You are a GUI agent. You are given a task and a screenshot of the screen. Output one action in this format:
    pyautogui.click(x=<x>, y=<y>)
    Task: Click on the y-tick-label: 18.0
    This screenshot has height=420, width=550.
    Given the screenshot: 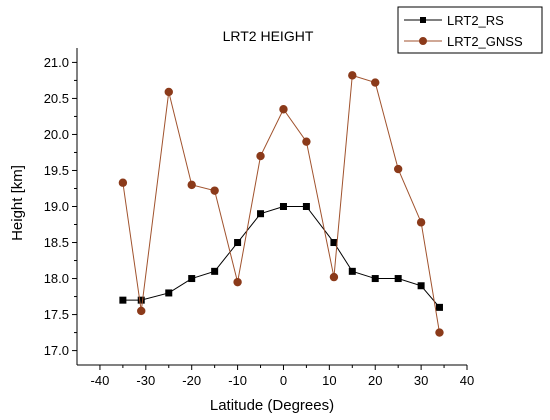 What is the action you would take?
    pyautogui.click(x=56, y=278)
    